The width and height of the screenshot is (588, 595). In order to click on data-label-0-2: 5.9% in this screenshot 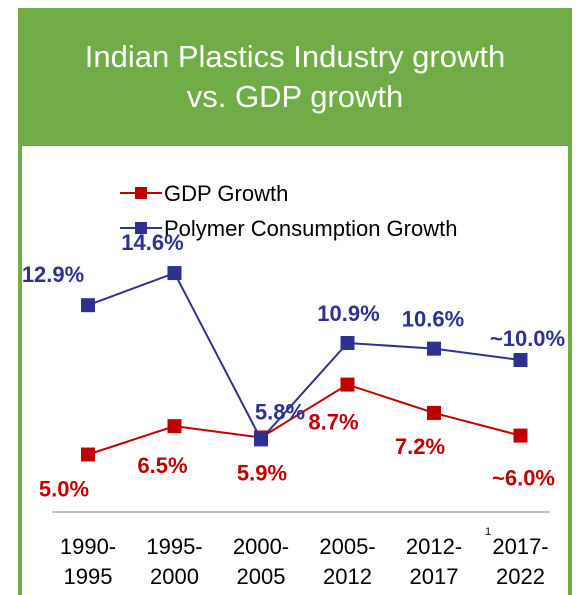, I will do `click(262, 472)`.